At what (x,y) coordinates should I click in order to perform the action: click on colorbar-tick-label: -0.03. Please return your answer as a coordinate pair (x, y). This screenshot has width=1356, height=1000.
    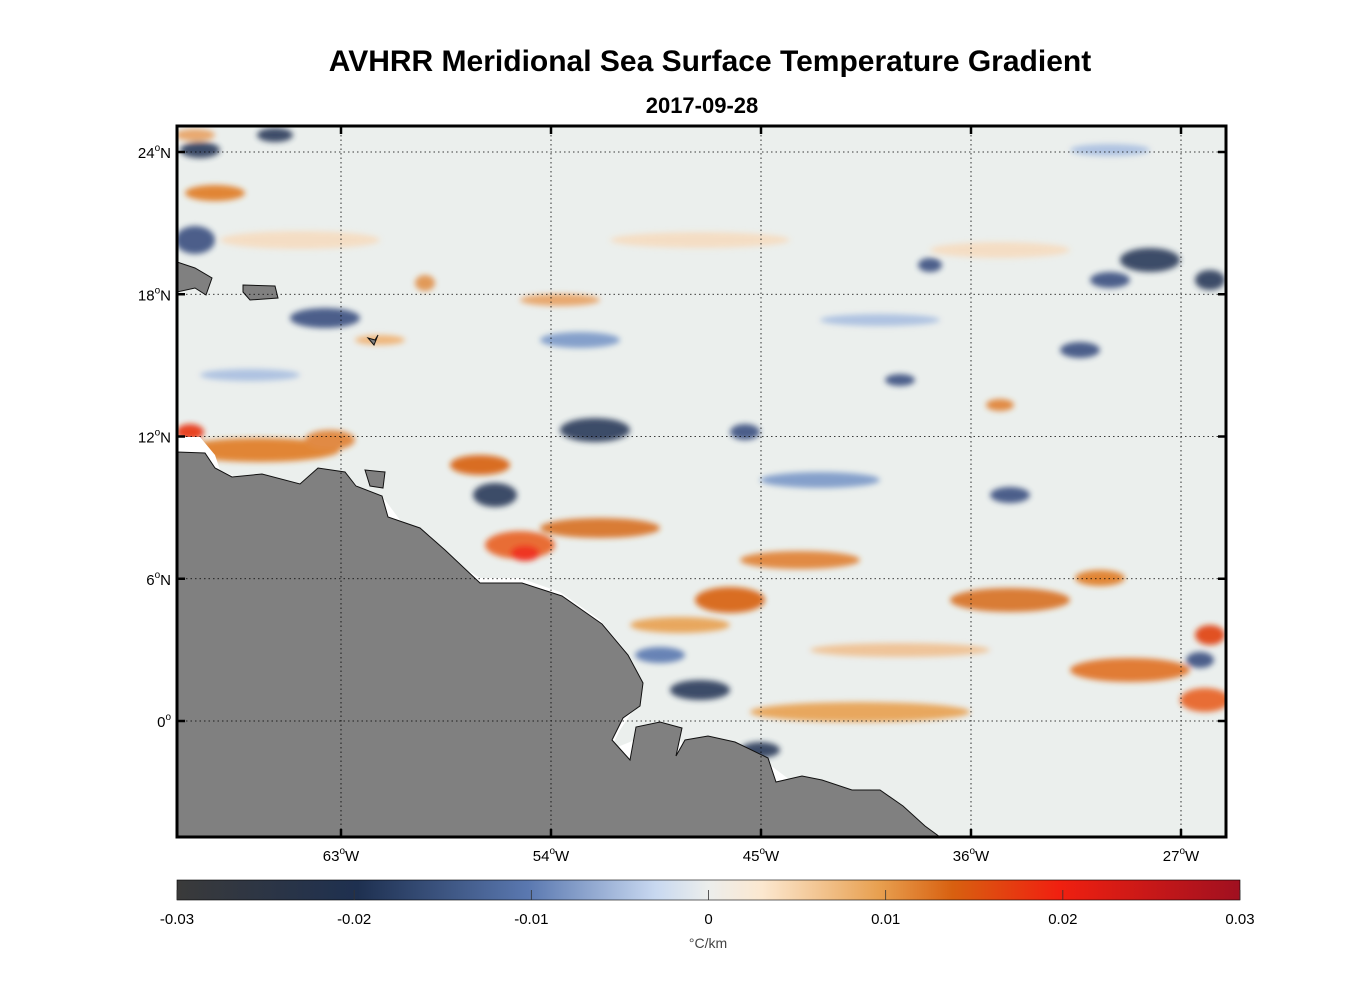
    Looking at the image, I should click on (177, 919).